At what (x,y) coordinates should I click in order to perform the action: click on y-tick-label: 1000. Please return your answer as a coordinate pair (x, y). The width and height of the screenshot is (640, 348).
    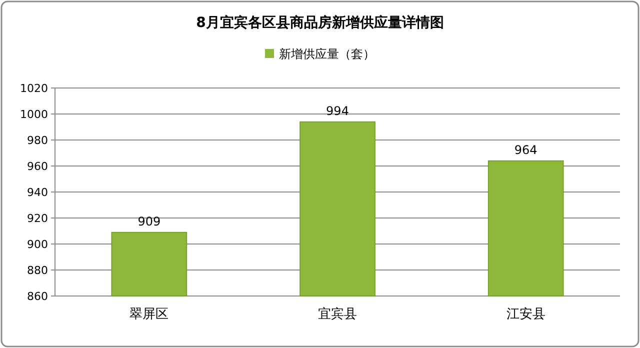
    Looking at the image, I should click on (34, 114).